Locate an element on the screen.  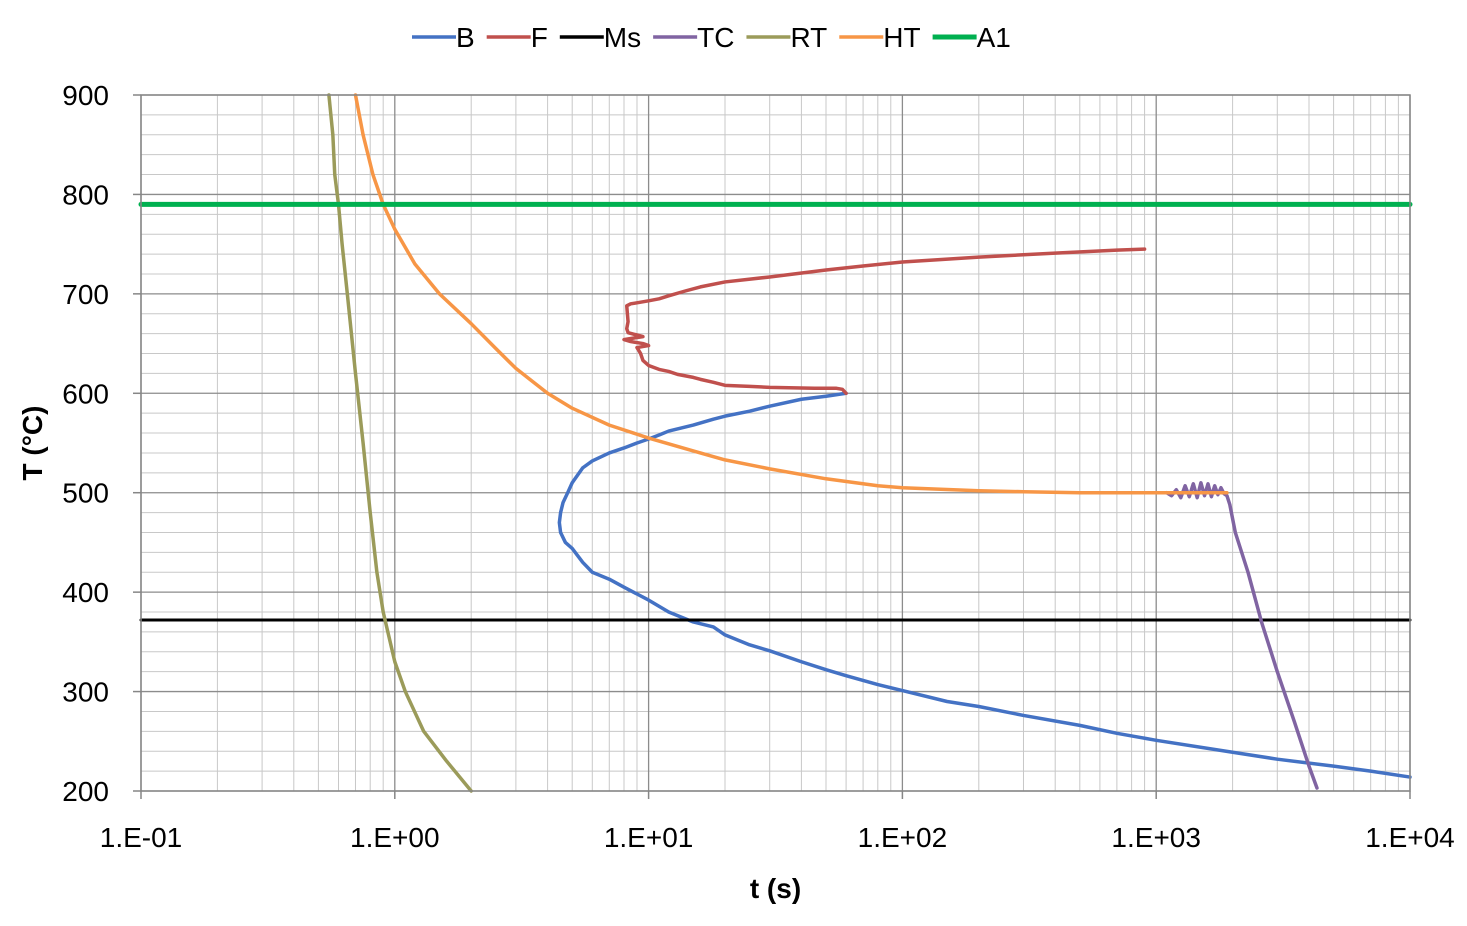
y-tick-label: 700 is located at coordinates (85, 294).